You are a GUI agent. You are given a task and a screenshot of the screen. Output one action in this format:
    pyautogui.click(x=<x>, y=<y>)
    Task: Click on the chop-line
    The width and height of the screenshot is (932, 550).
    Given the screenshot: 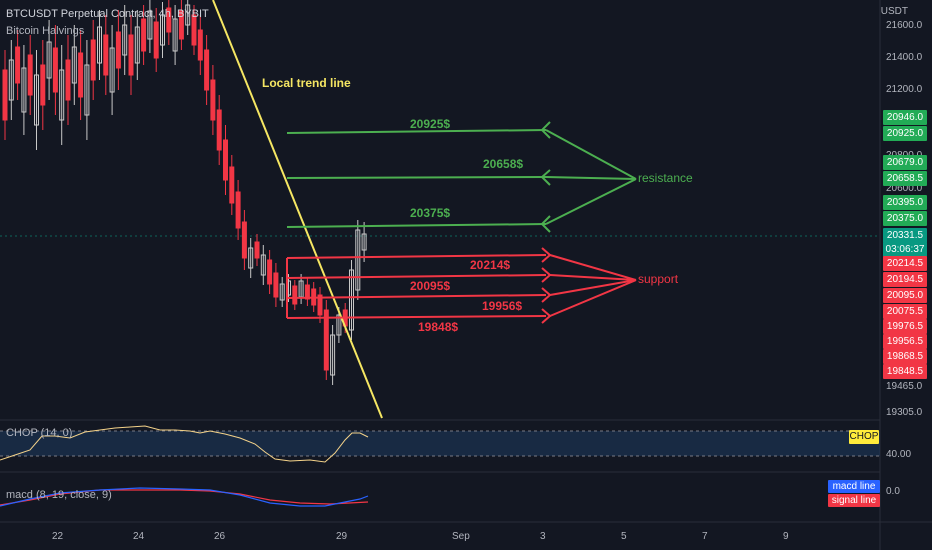 What is the action you would take?
    pyautogui.click(x=184, y=444)
    